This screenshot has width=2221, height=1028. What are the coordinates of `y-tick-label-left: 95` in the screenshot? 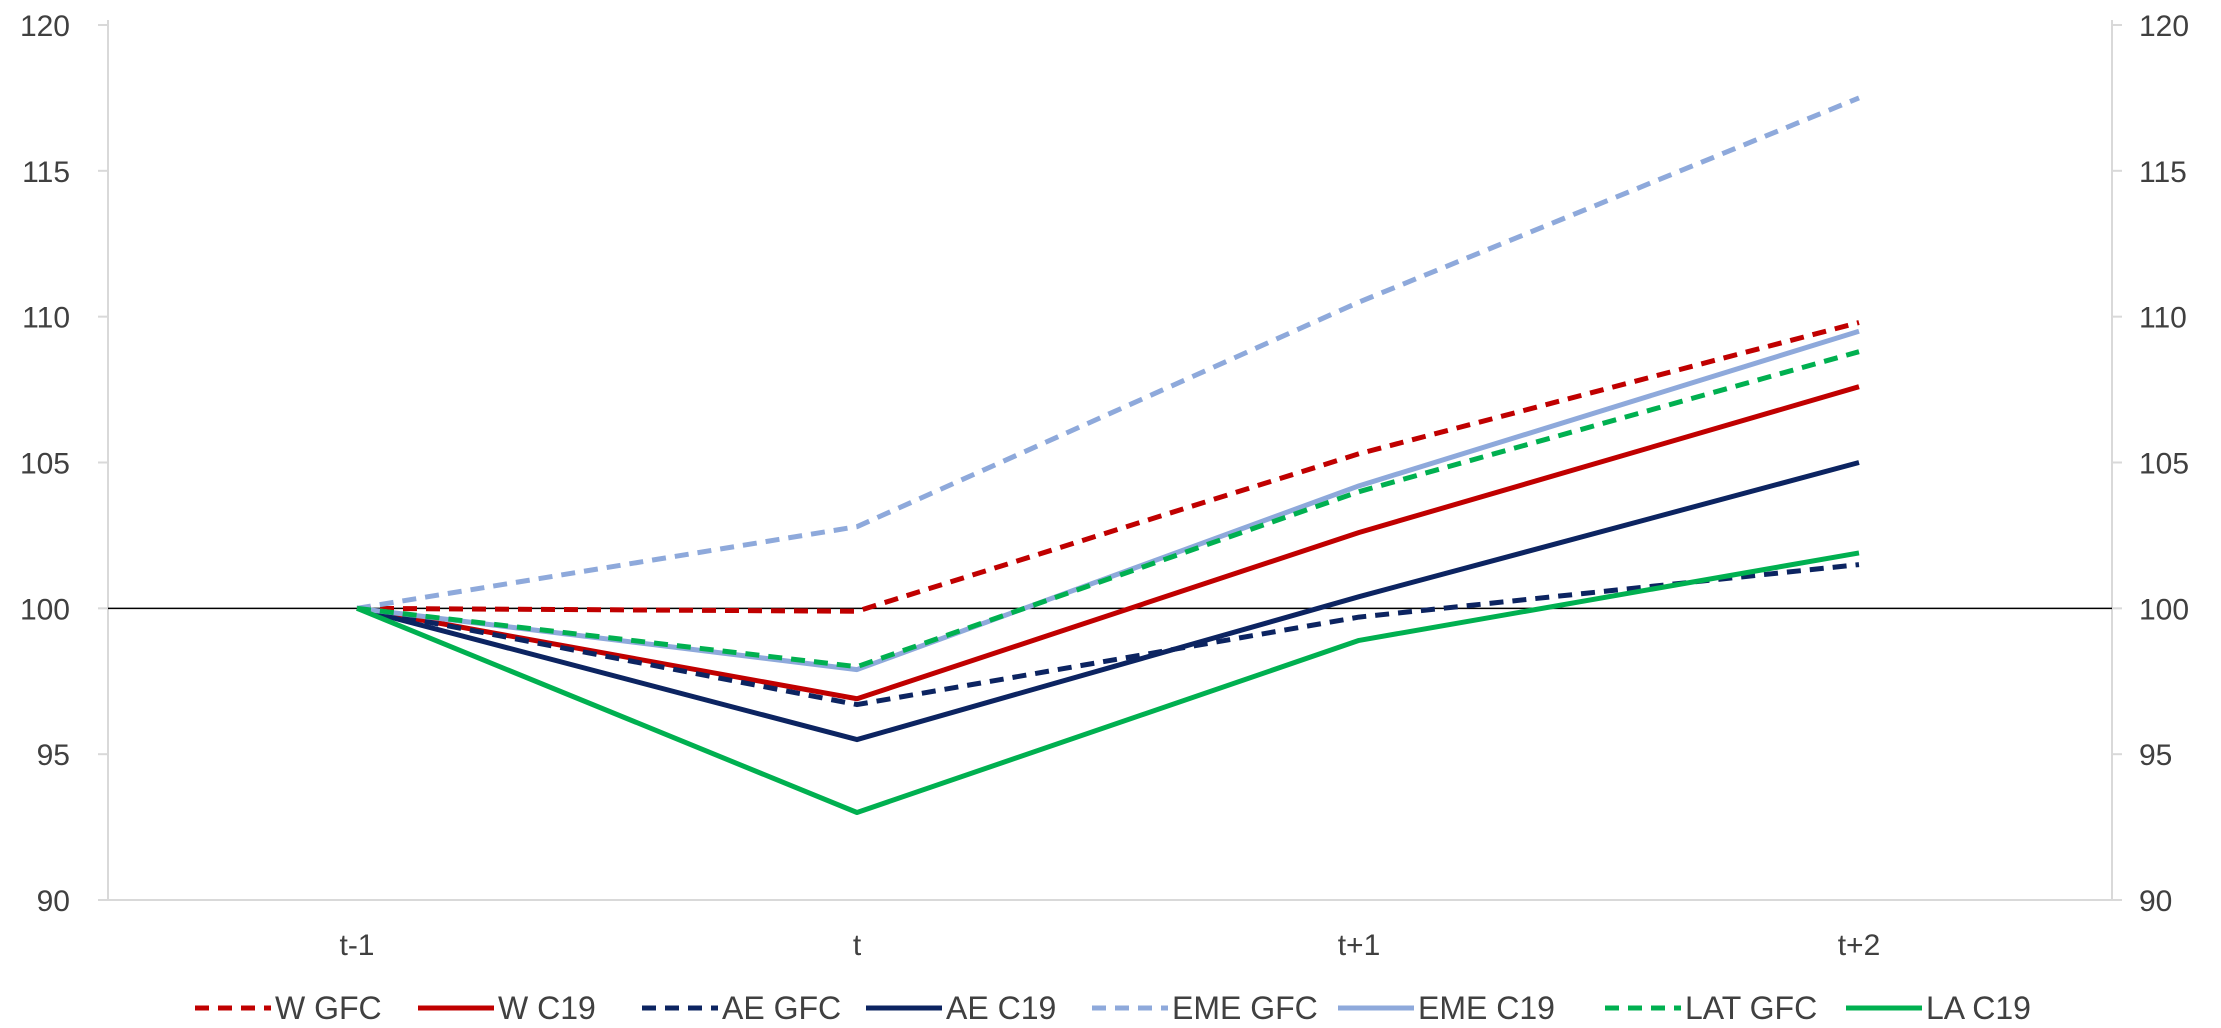 It's located at (53, 755).